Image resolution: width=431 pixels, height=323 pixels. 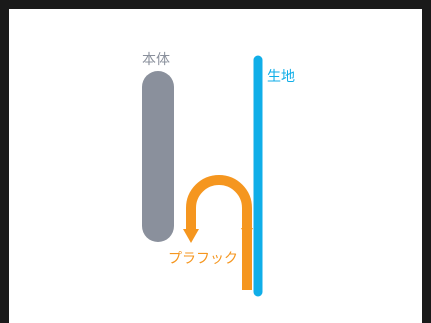 What do you see at coordinates (219, 232) in the screenshot?
I see `plaflock-hook` at bounding box center [219, 232].